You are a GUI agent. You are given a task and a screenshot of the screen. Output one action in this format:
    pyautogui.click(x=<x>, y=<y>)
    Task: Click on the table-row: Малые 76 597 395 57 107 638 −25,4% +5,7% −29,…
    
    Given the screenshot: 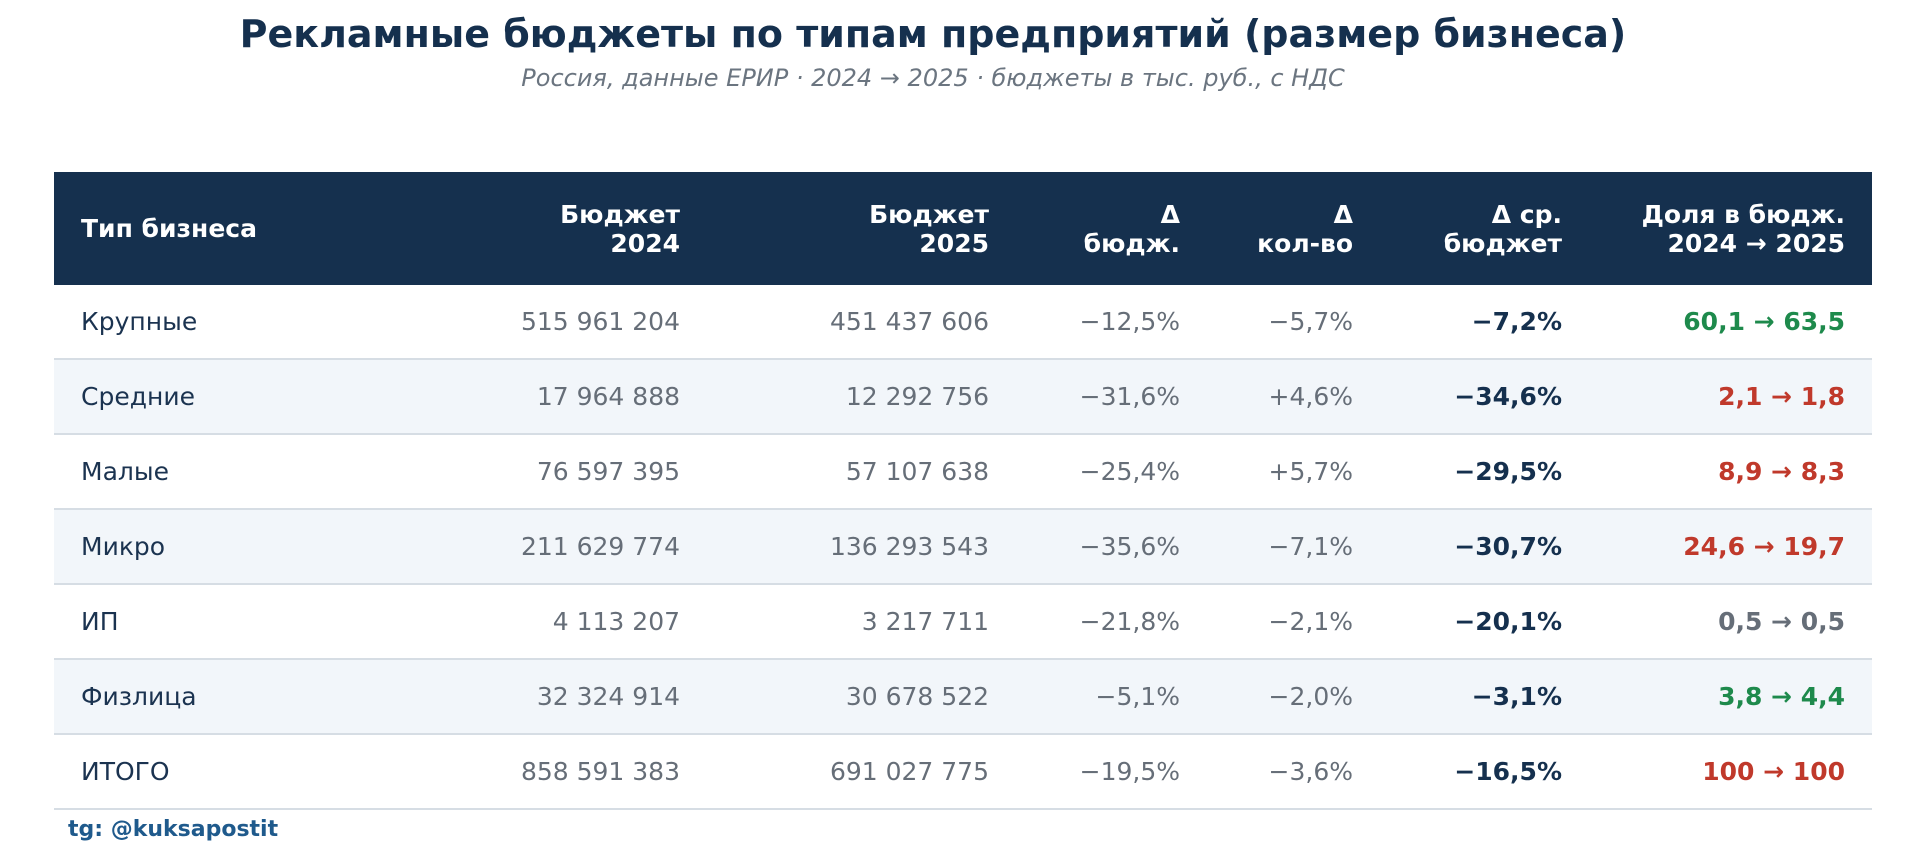 What is the action you would take?
    pyautogui.click(x=963, y=472)
    